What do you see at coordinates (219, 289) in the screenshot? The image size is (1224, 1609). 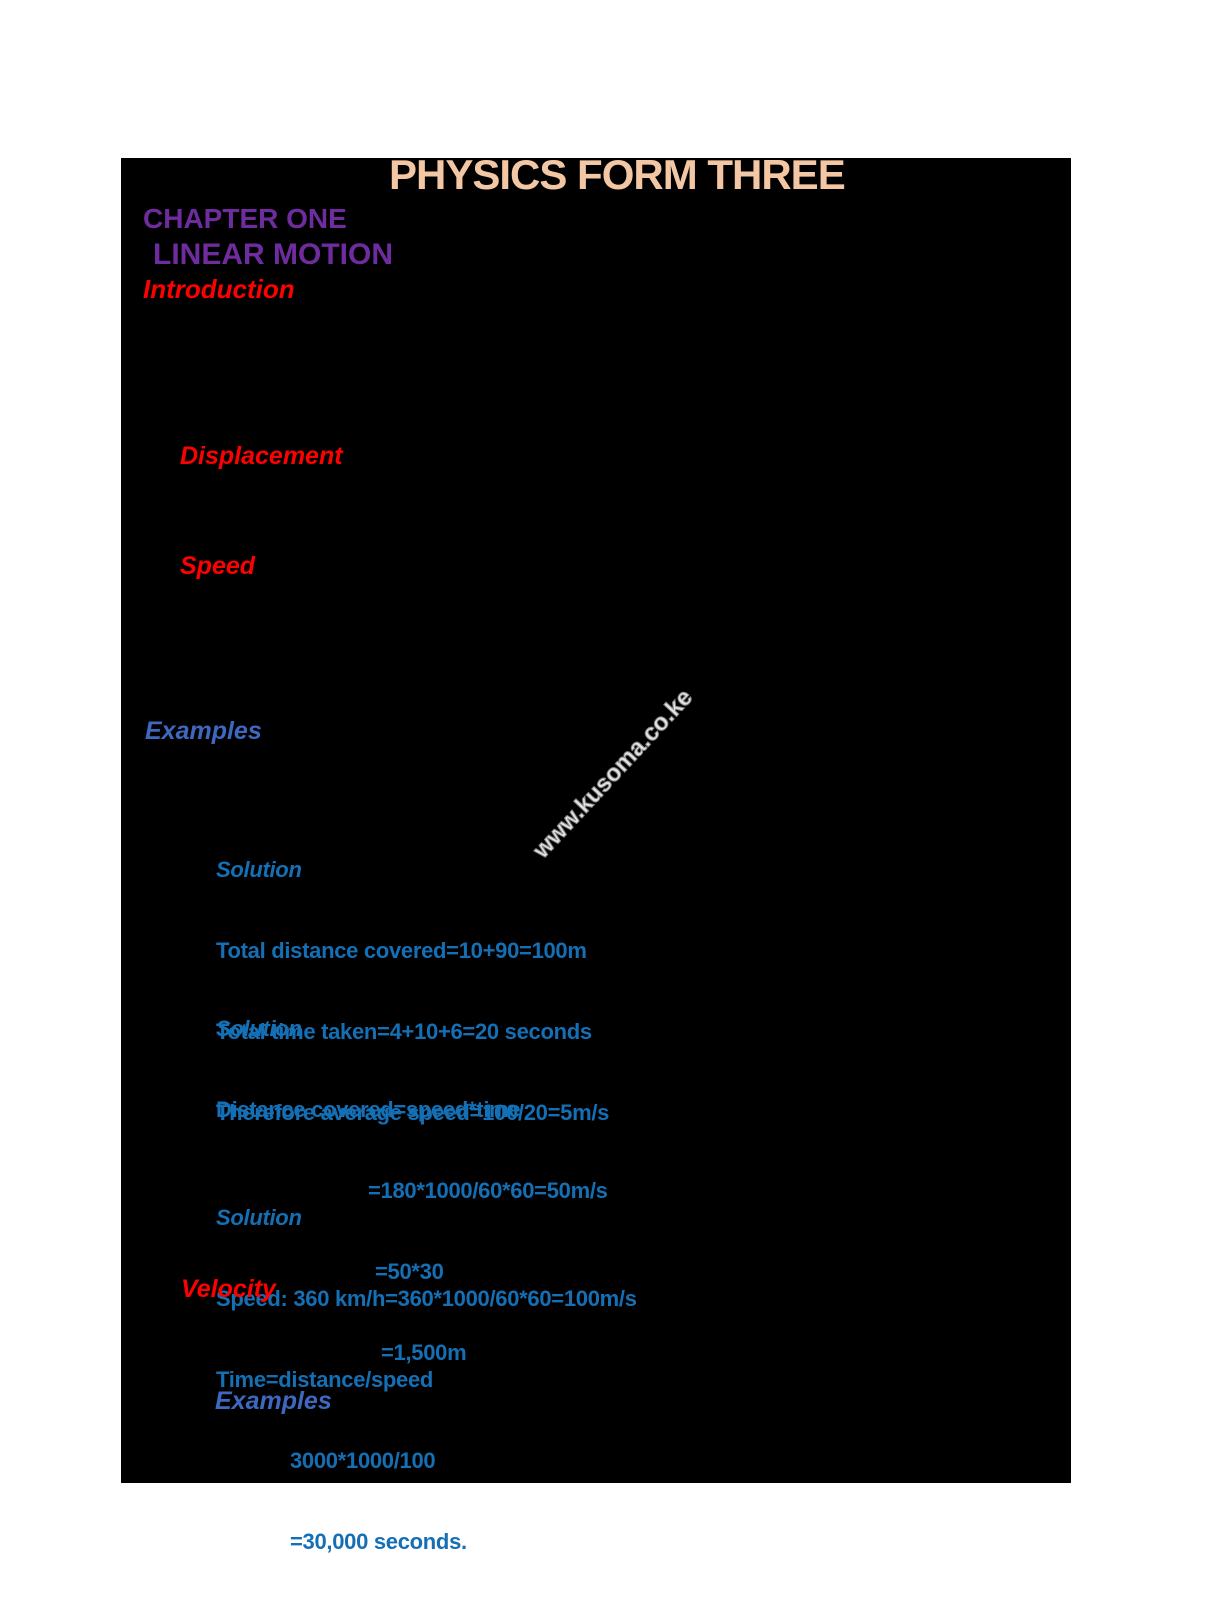 I see `heading-introduction: Introduction` at bounding box center [219, 289].